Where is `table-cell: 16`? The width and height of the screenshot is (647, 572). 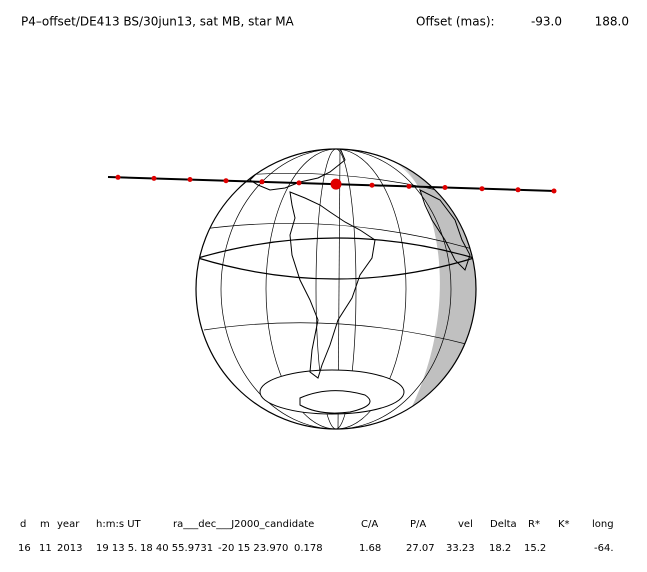 table-cell: 16 is located at coordinates (24, 548).